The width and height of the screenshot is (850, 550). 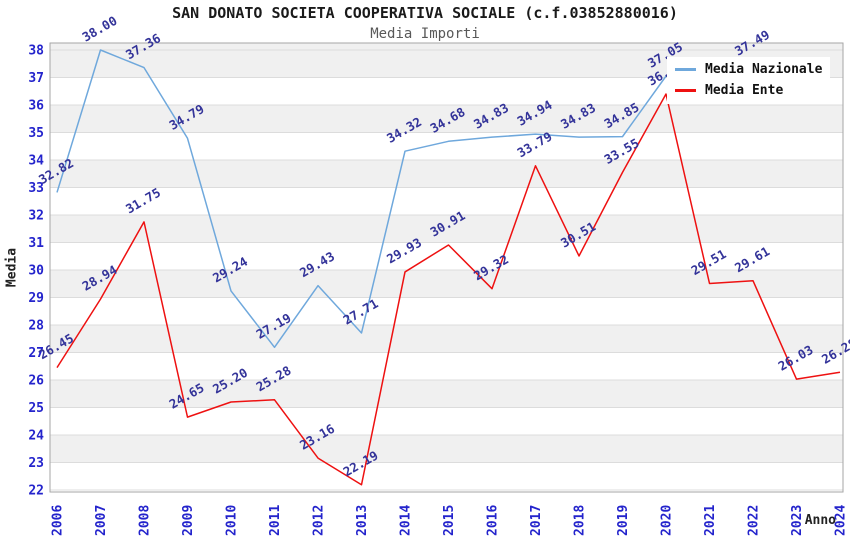 I want to click on data-label: 27.71, so click(x=361, y=312).